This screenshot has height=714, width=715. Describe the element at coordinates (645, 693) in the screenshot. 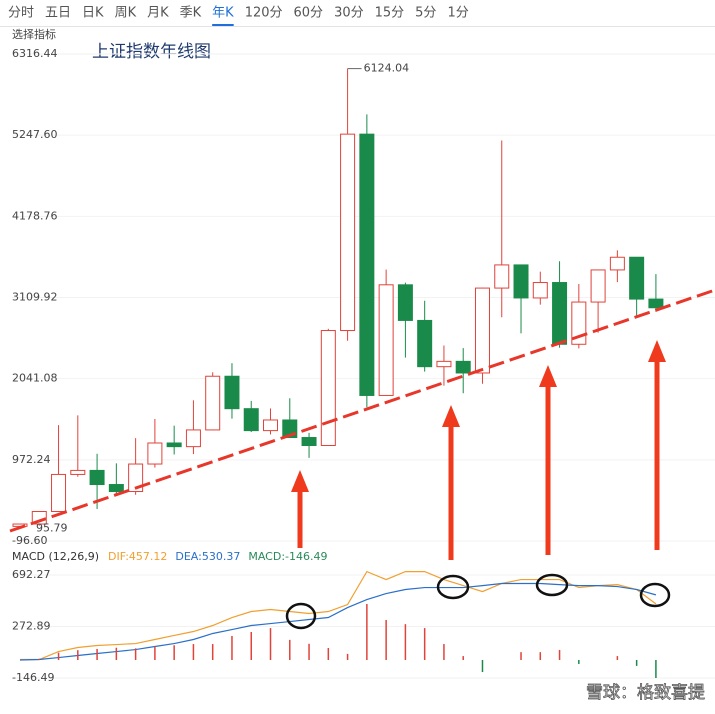

I see `watermark: 雪球：格致喜提` at that location.